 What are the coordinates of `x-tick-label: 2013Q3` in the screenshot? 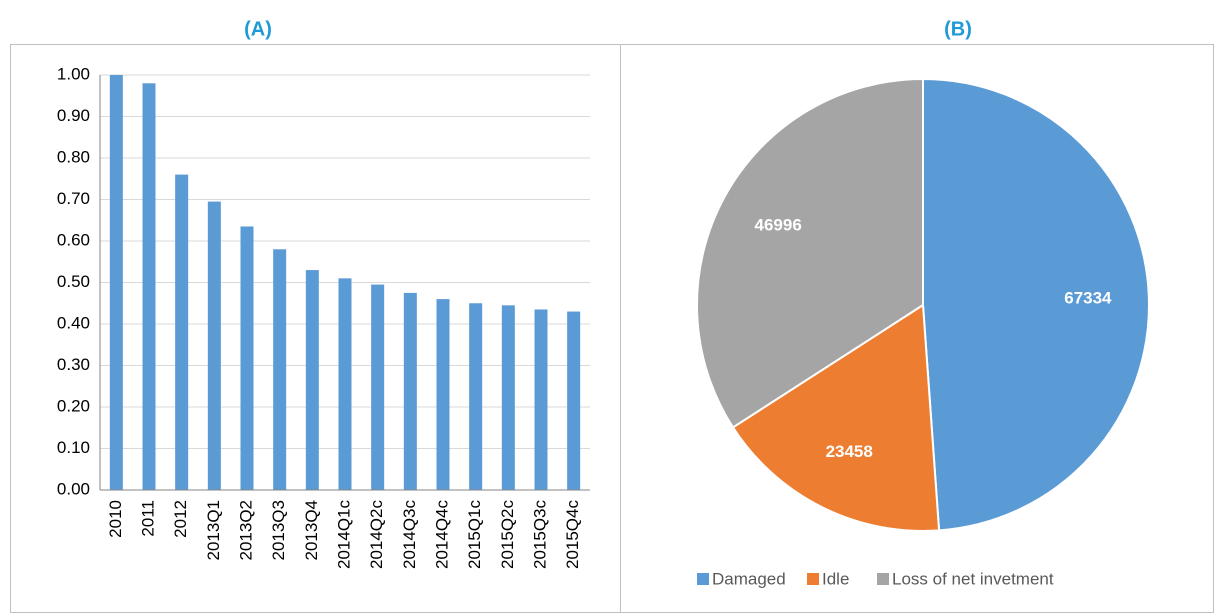 It's located at (278, 530).